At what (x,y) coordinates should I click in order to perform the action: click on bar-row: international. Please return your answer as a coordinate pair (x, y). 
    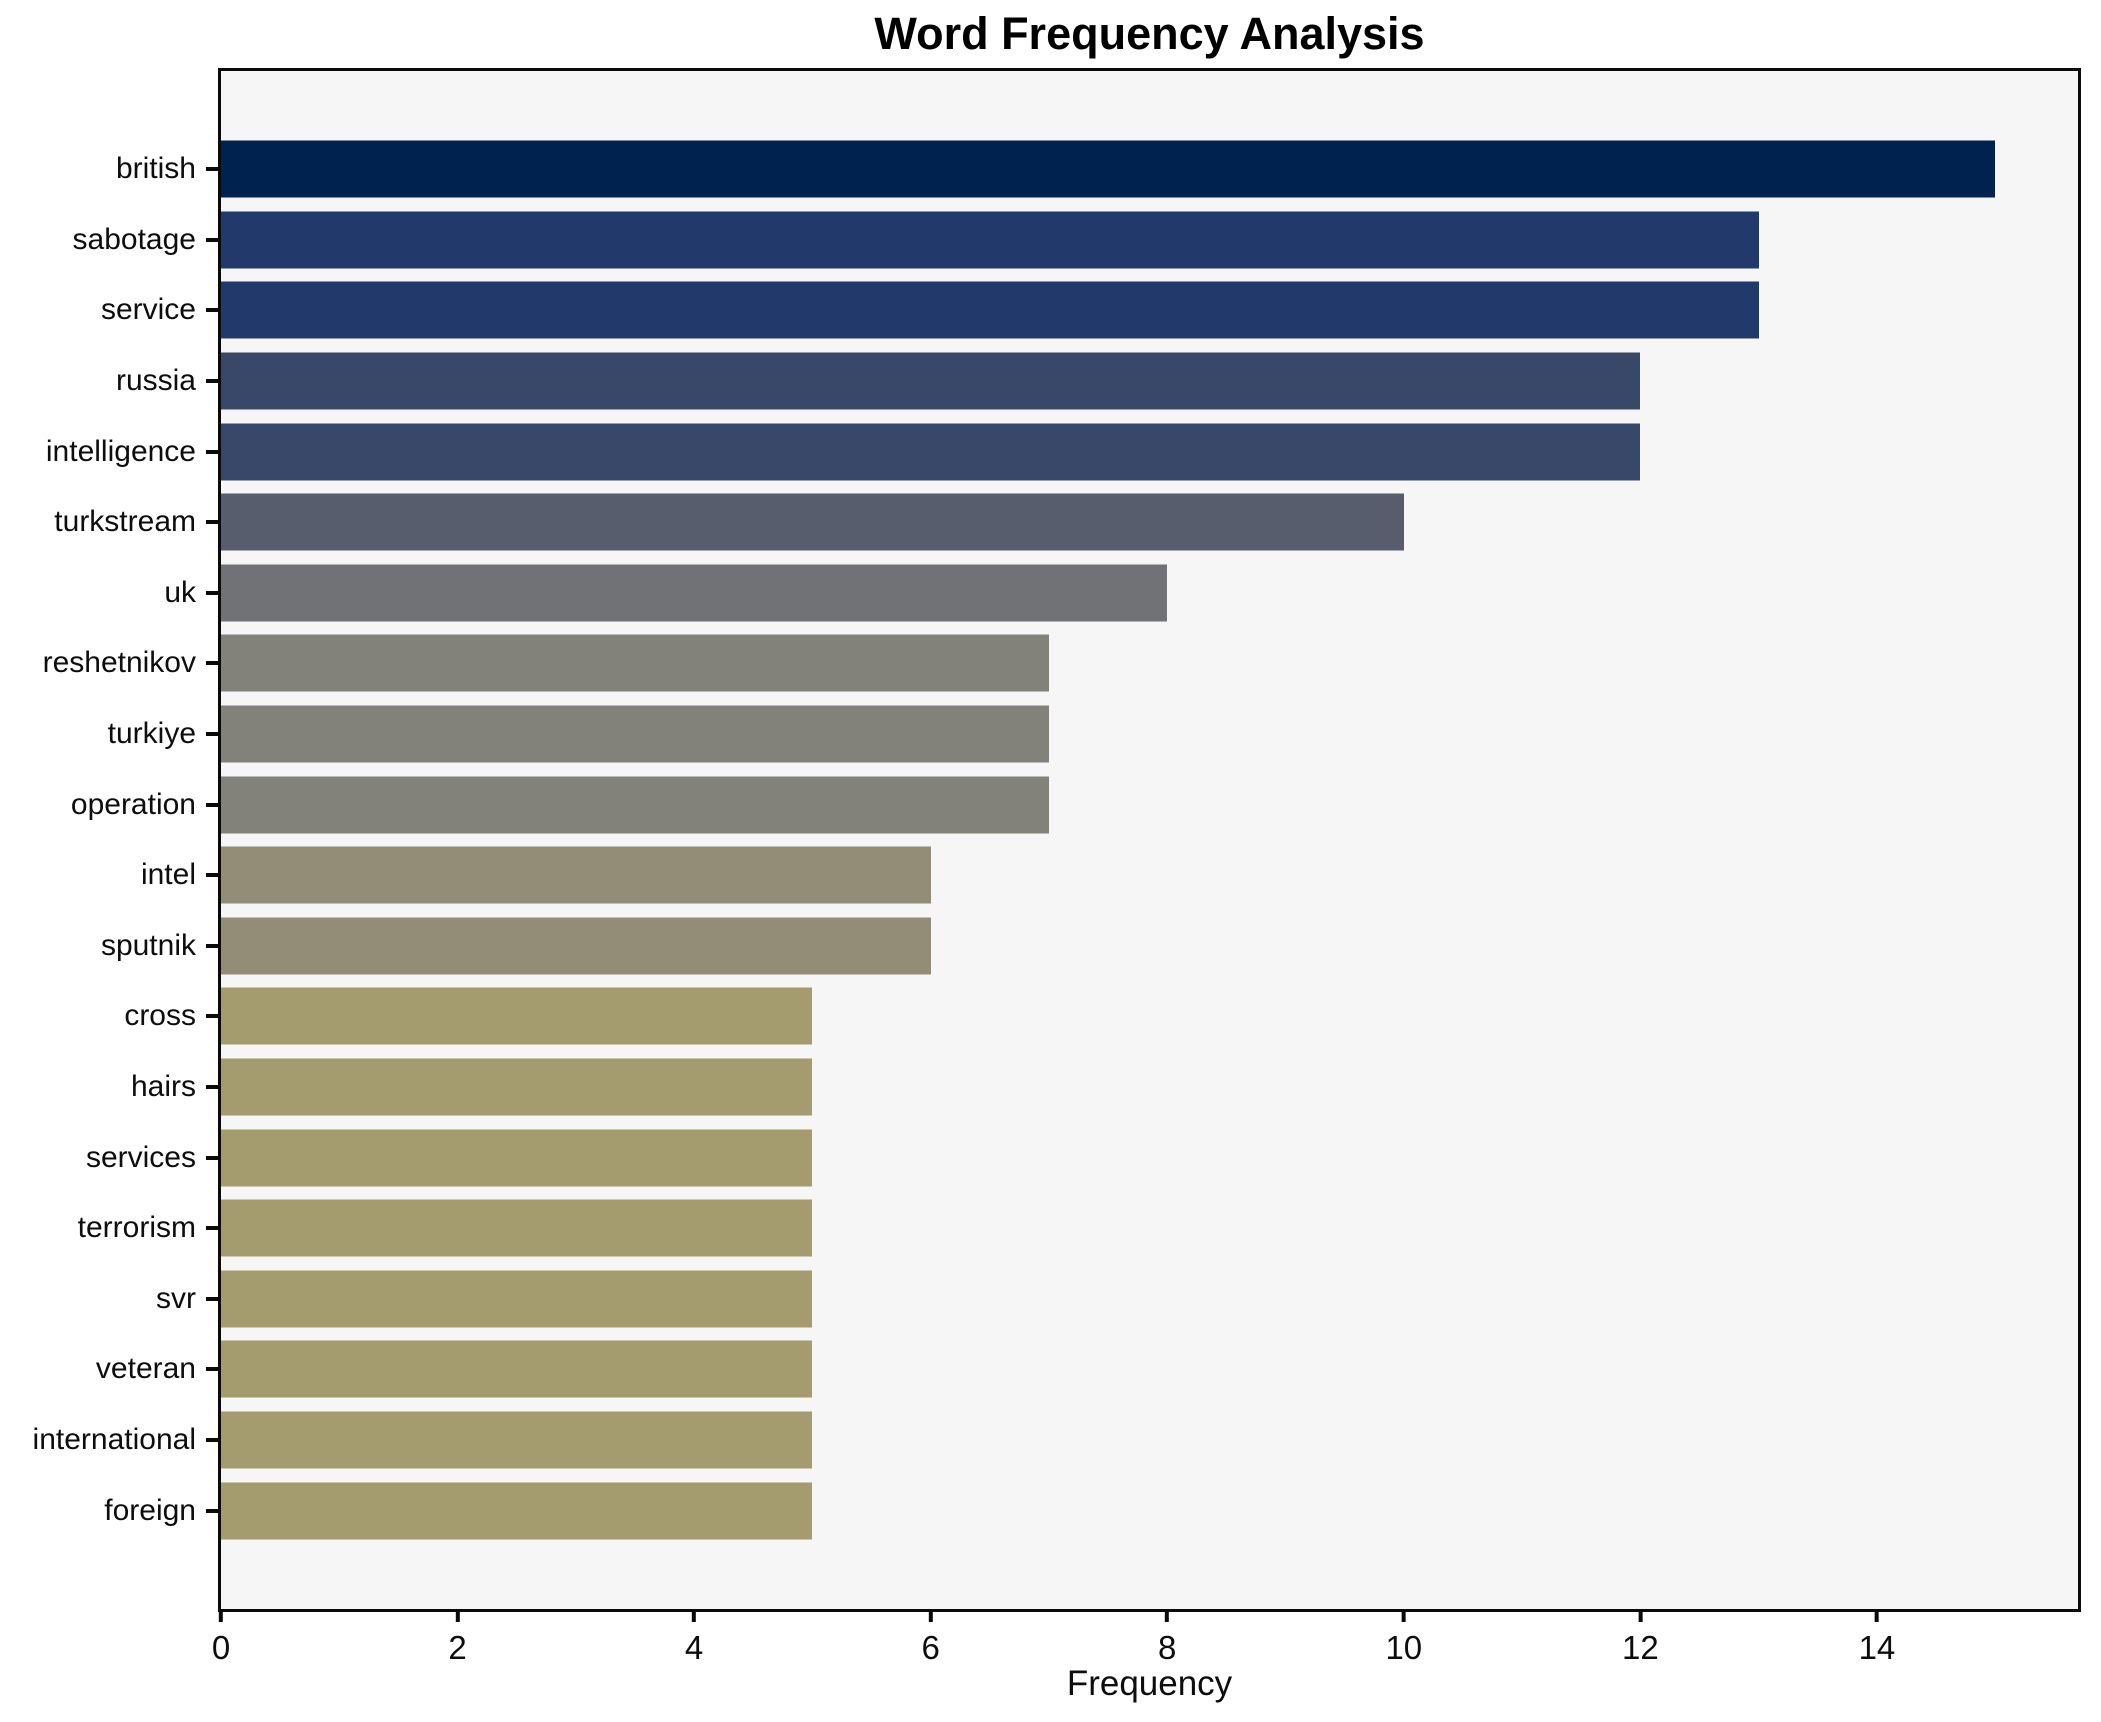
    Looking at the image, I should click on (1055, 1440).